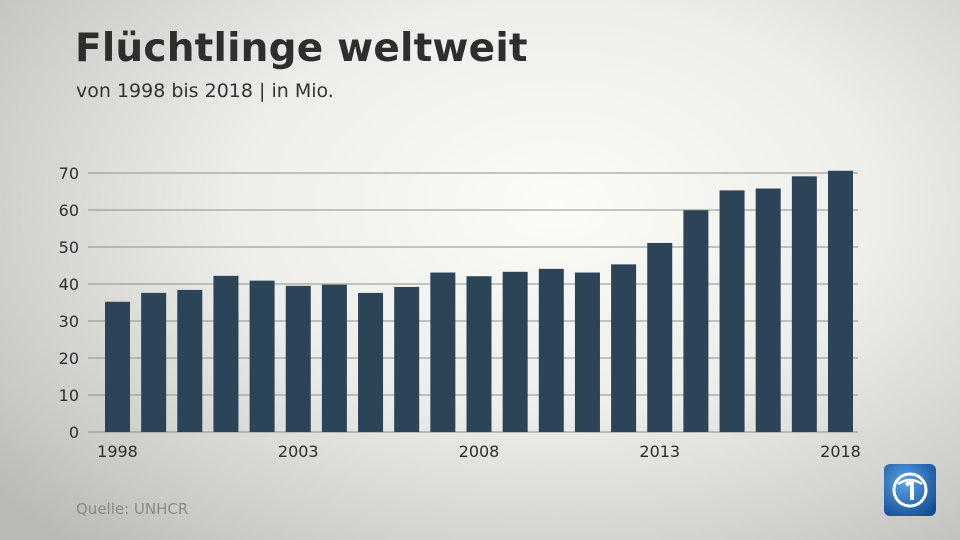  Describe the element at coordinates (298, 451) in the screenshot. I see `x-tick-label: 2003` at that location.